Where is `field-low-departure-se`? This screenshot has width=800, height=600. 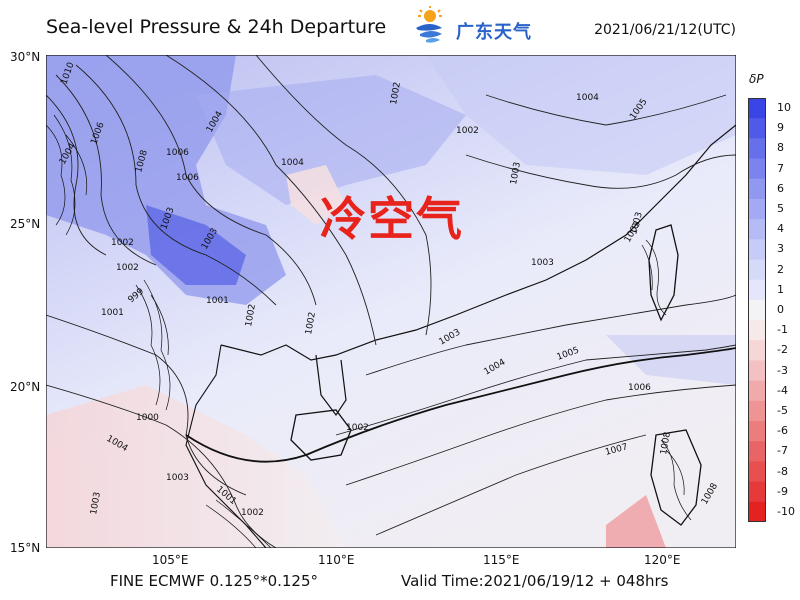
field-low-departure-se is located at coordinates (636, 521).